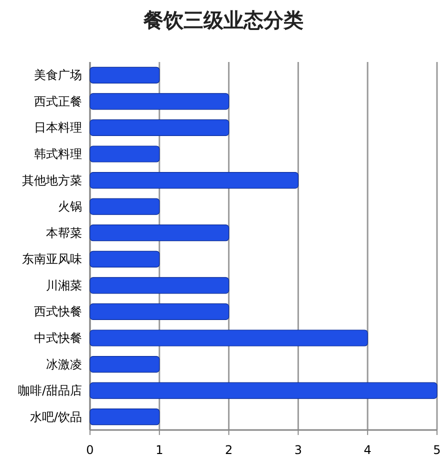  I want to click on y-tick-label: 西式快餐, so click(58, 311).